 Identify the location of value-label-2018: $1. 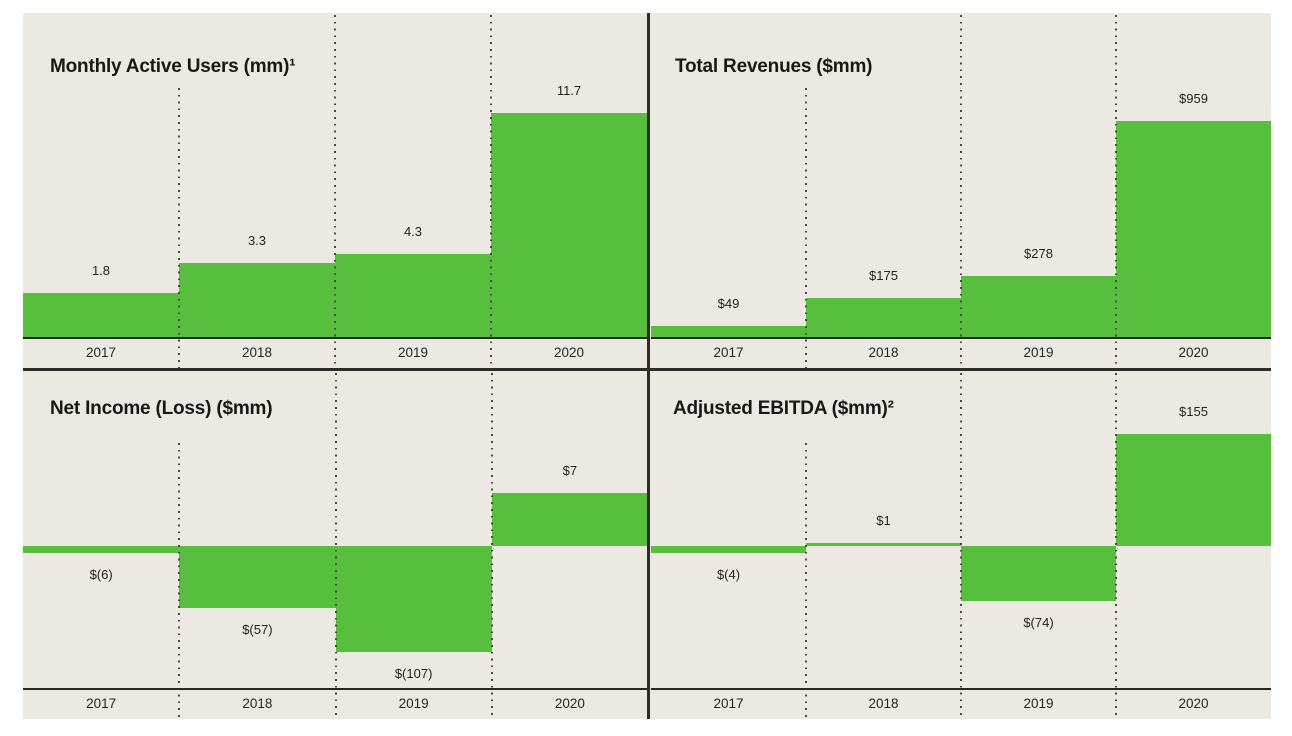
(883, 520).